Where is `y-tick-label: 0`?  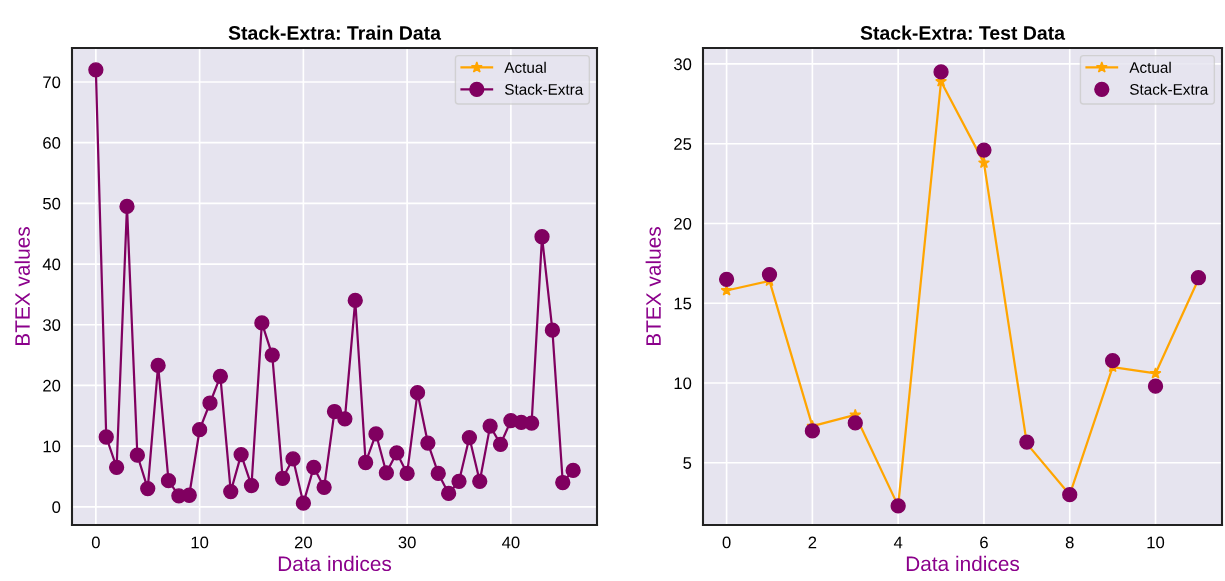 y-tick-label: 0 is located at coordinates (56, 507).